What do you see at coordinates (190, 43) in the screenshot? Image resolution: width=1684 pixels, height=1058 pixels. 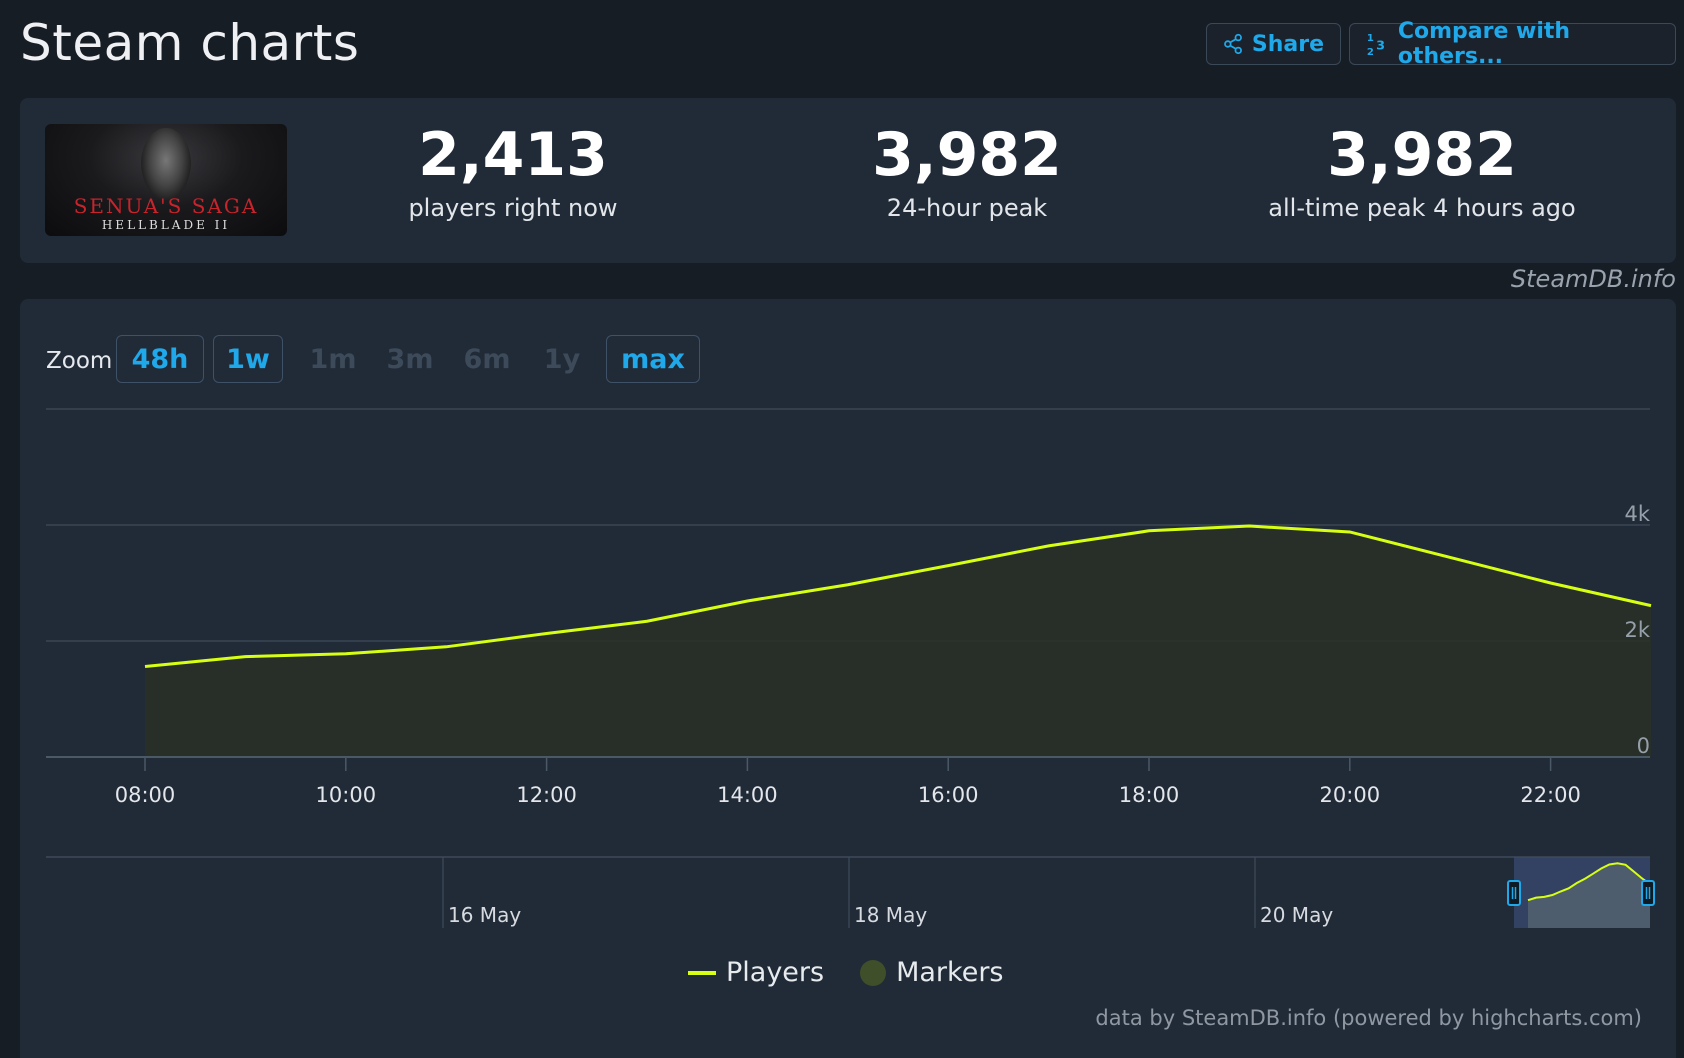 I see `page-title: Steam charts` at bounding box center [190, 43].